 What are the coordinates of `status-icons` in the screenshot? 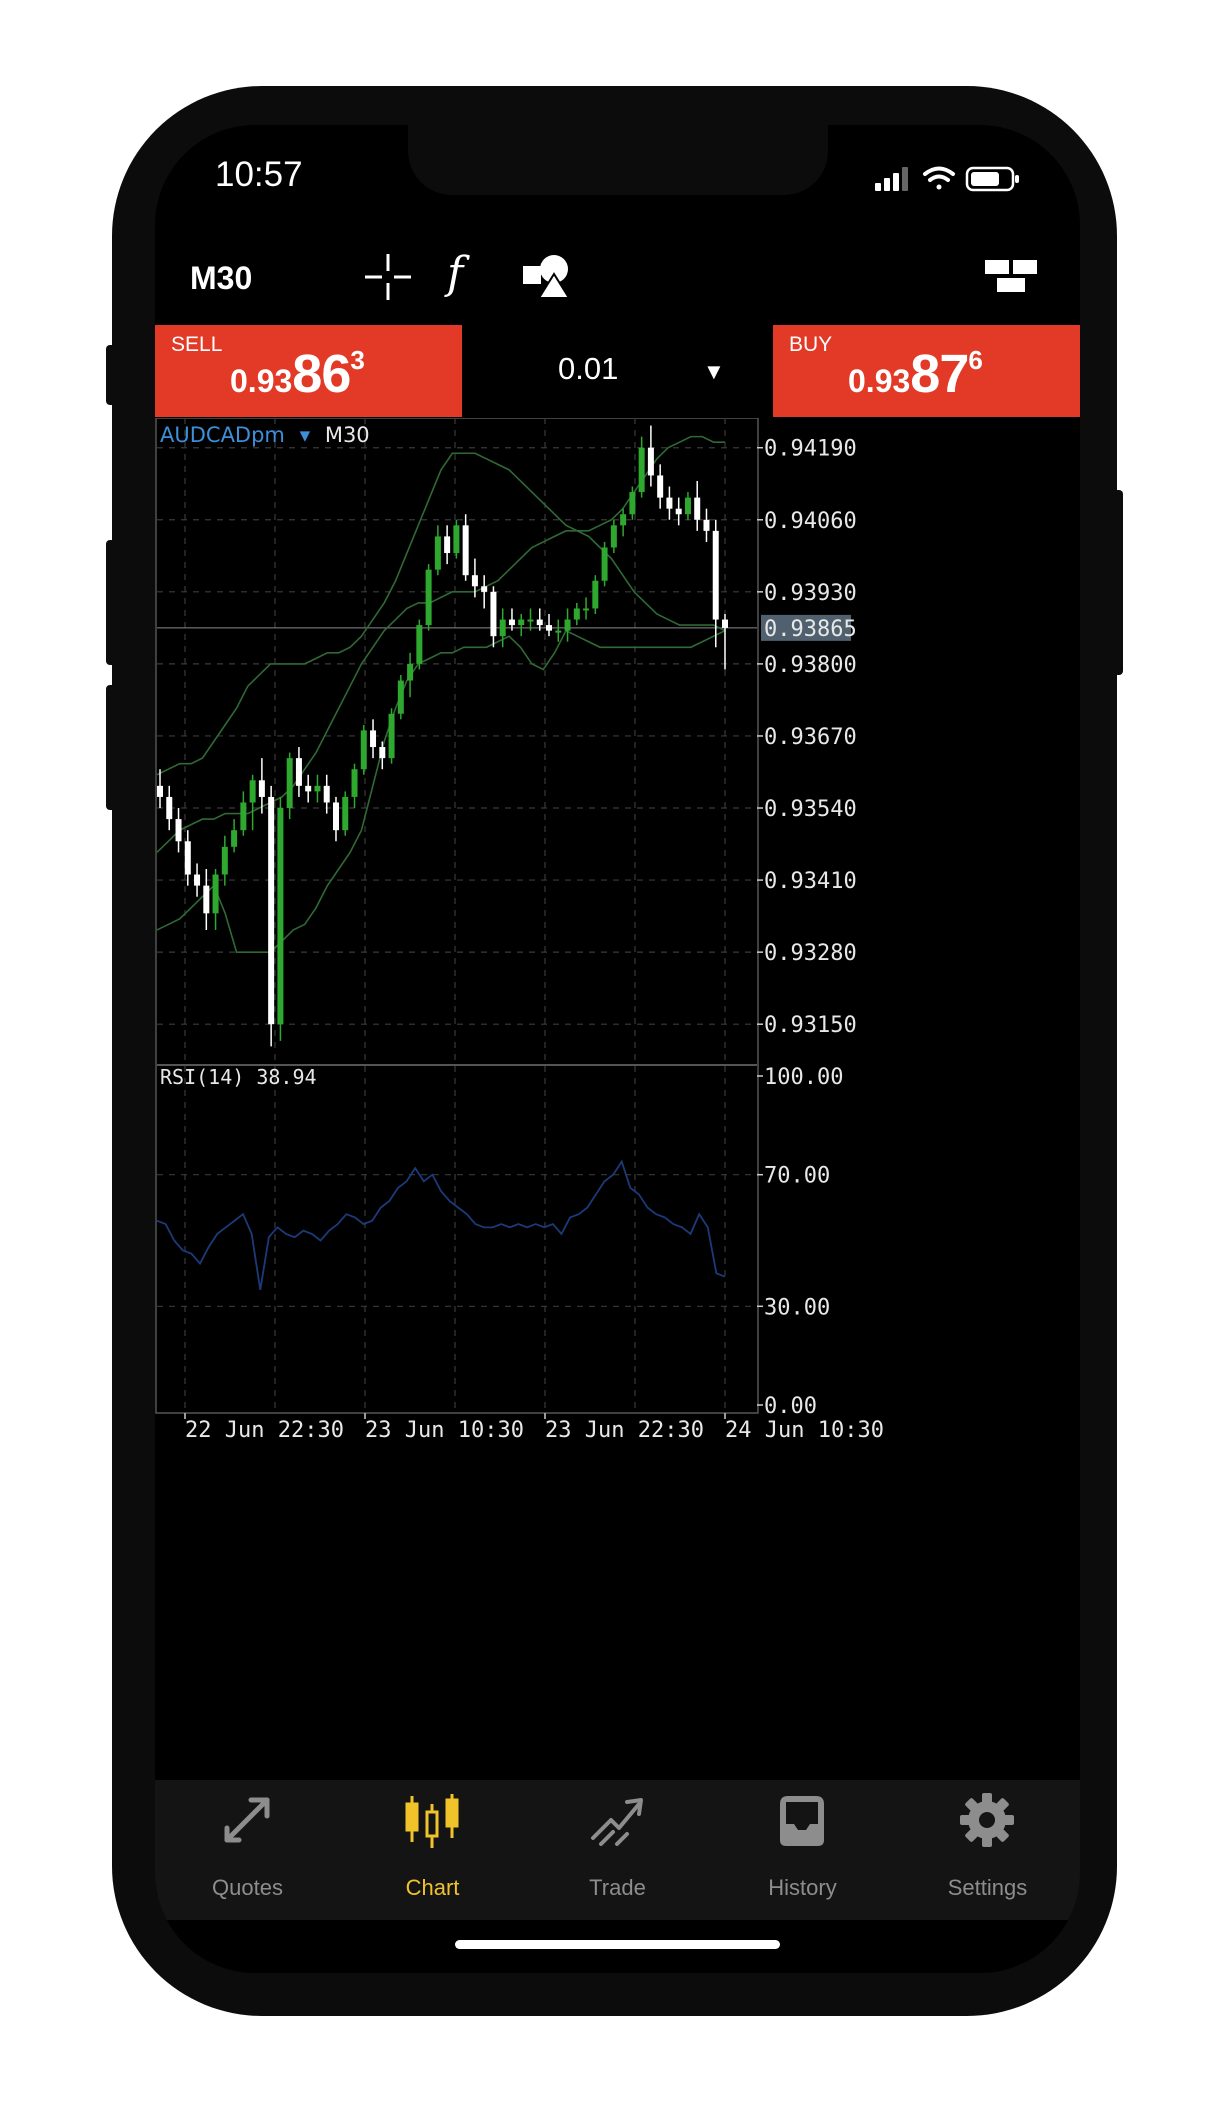 It's located at (955, 180).